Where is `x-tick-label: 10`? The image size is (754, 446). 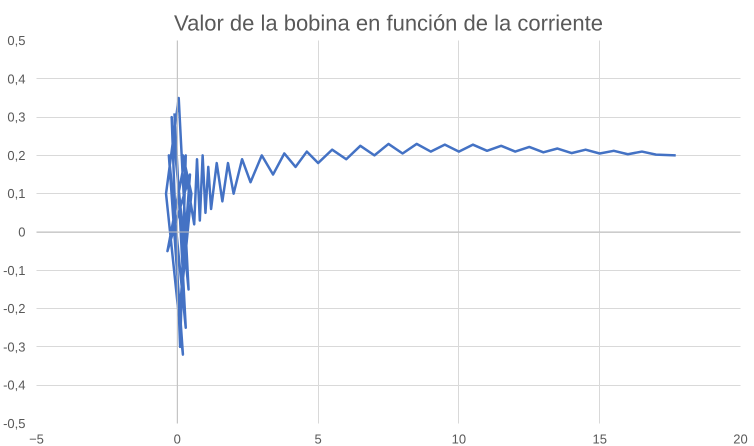 x-tick-label: 10 is located at coordinates (459, 439).